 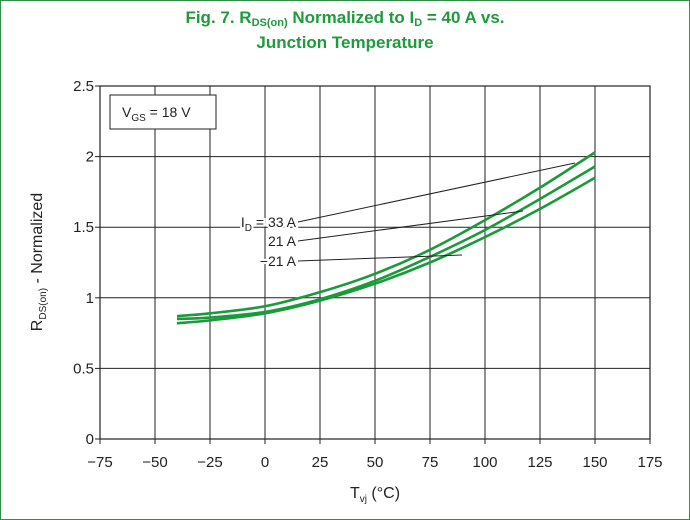 What do you see at coordinates (99, 462) in the screenshot?
I see `x-tick-label: −75` at bounding box center [99, 462].